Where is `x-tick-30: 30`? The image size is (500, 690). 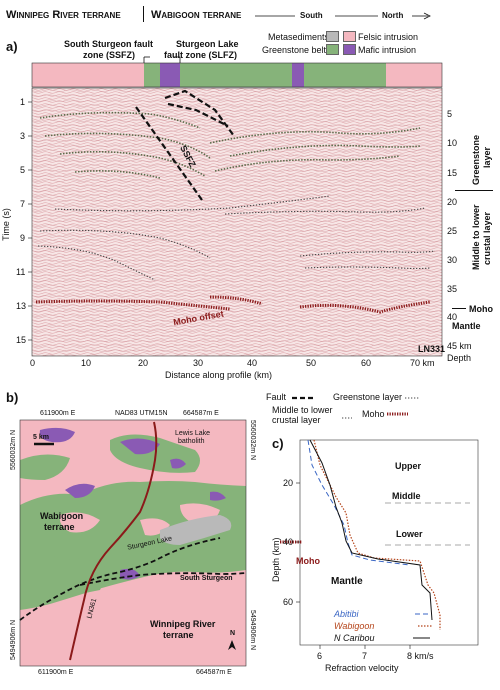 x-tick-30: 30 is located at coordinates (198, 363).